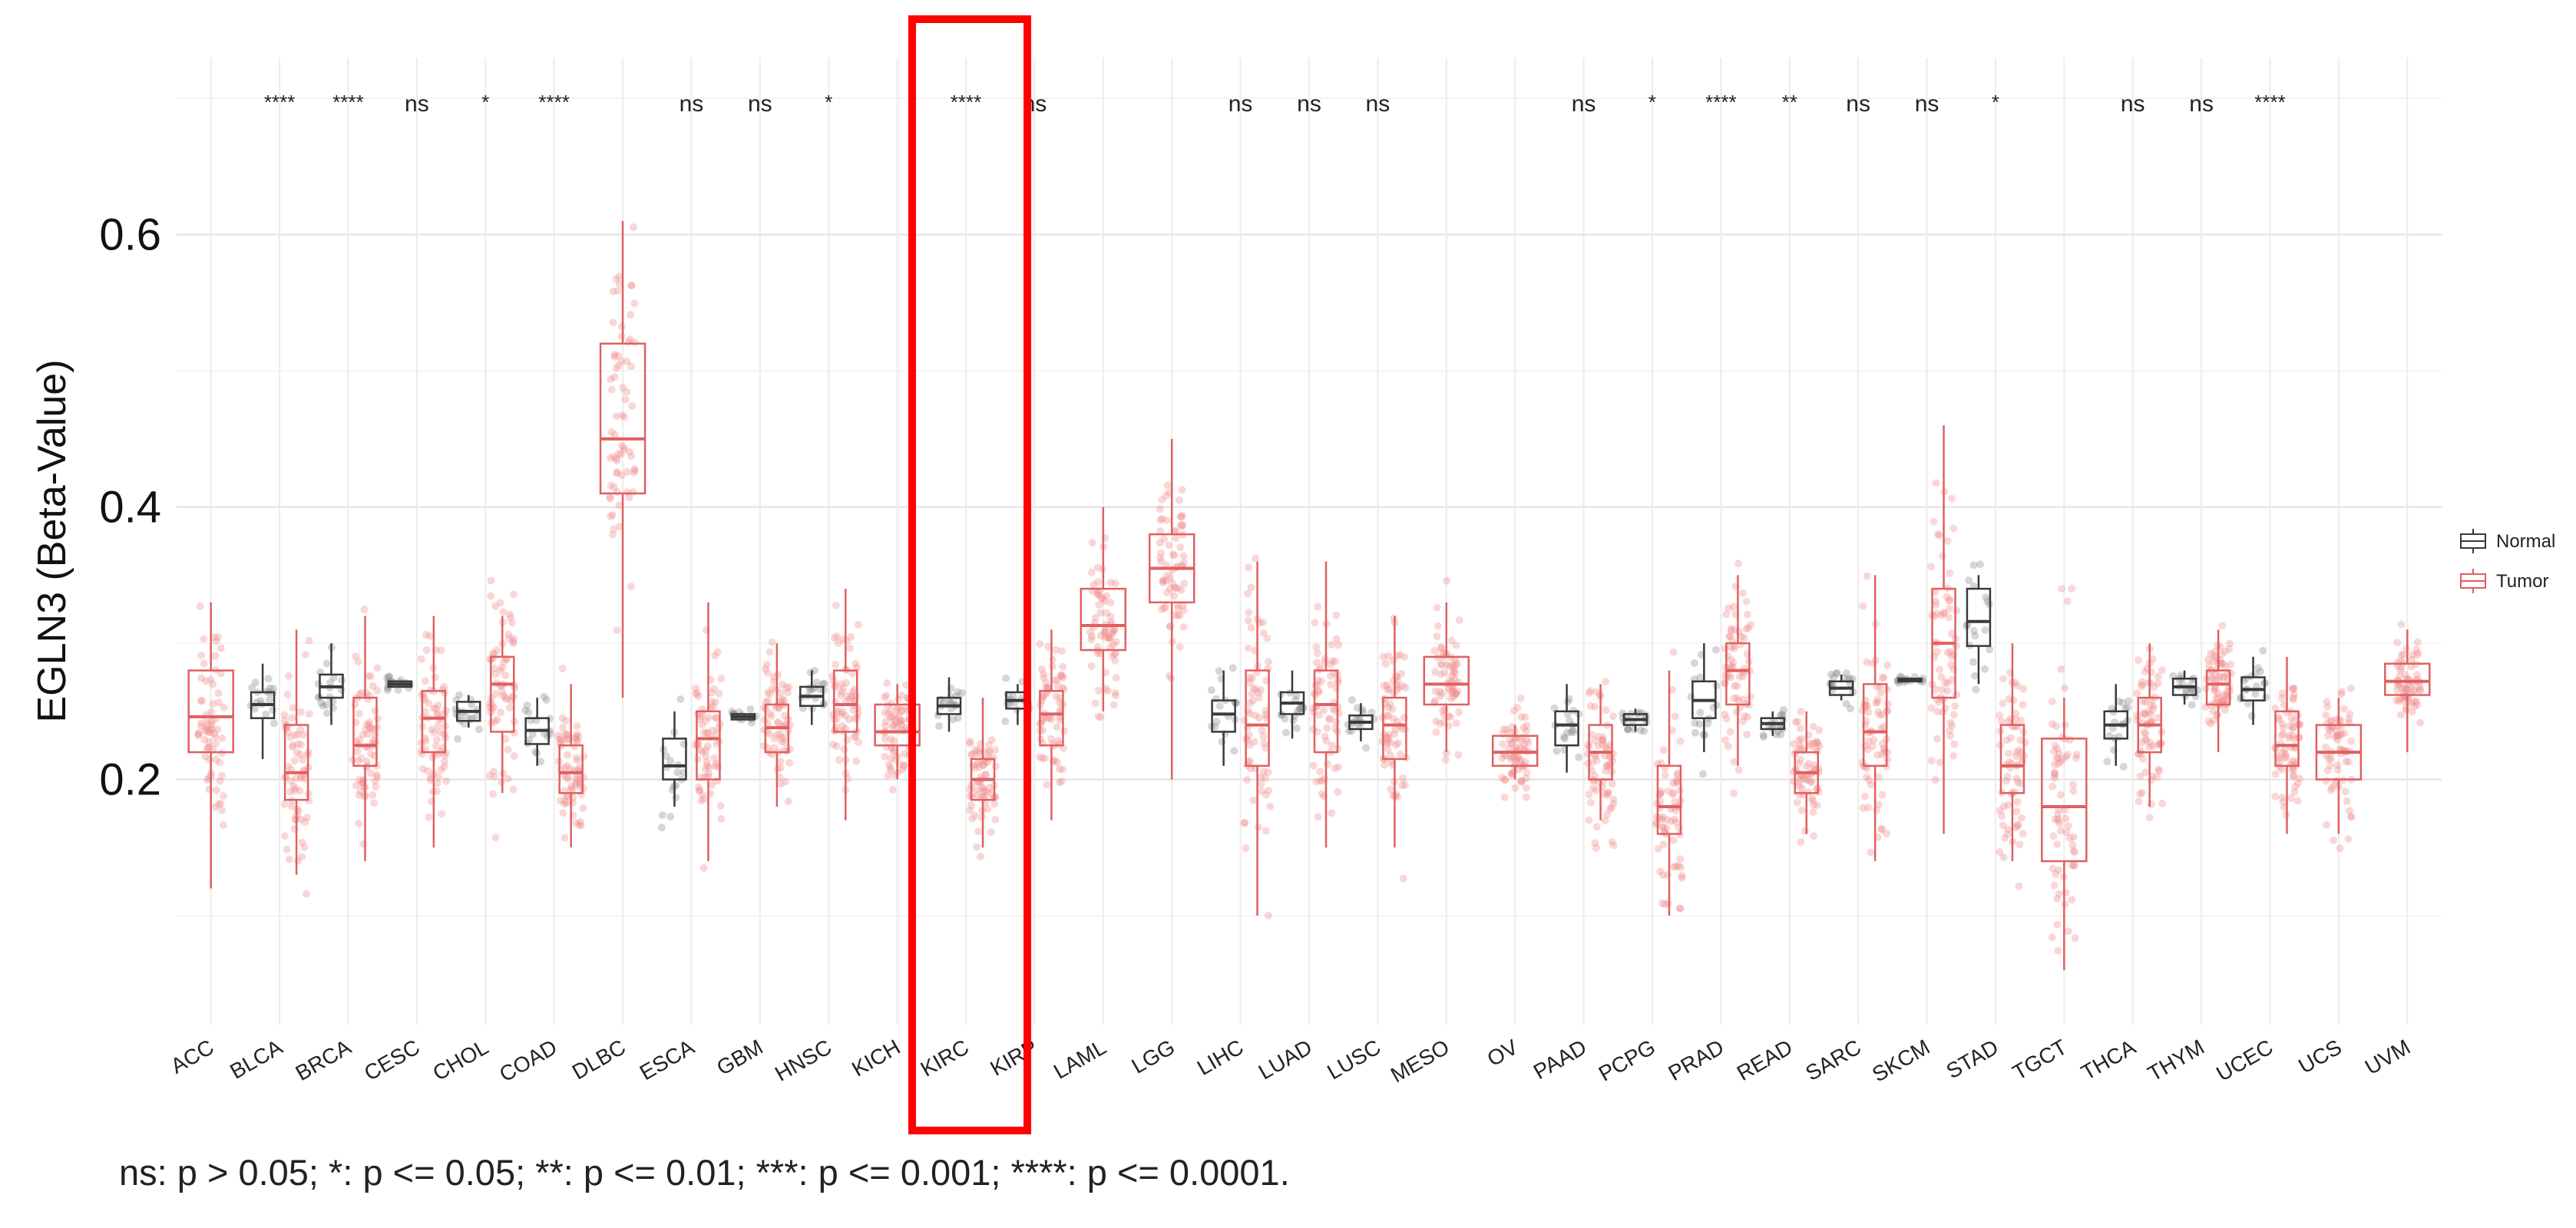  Describe the element at coordinates (812, 697) in the screenshot. I see `box-normal-hnsc` at that location.